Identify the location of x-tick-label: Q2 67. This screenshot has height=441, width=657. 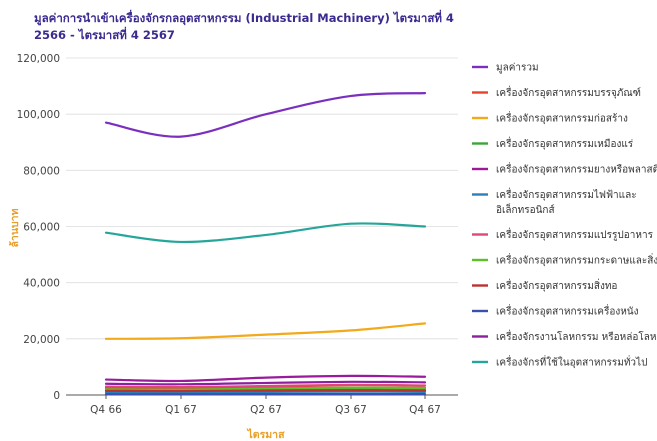
(266, 410).